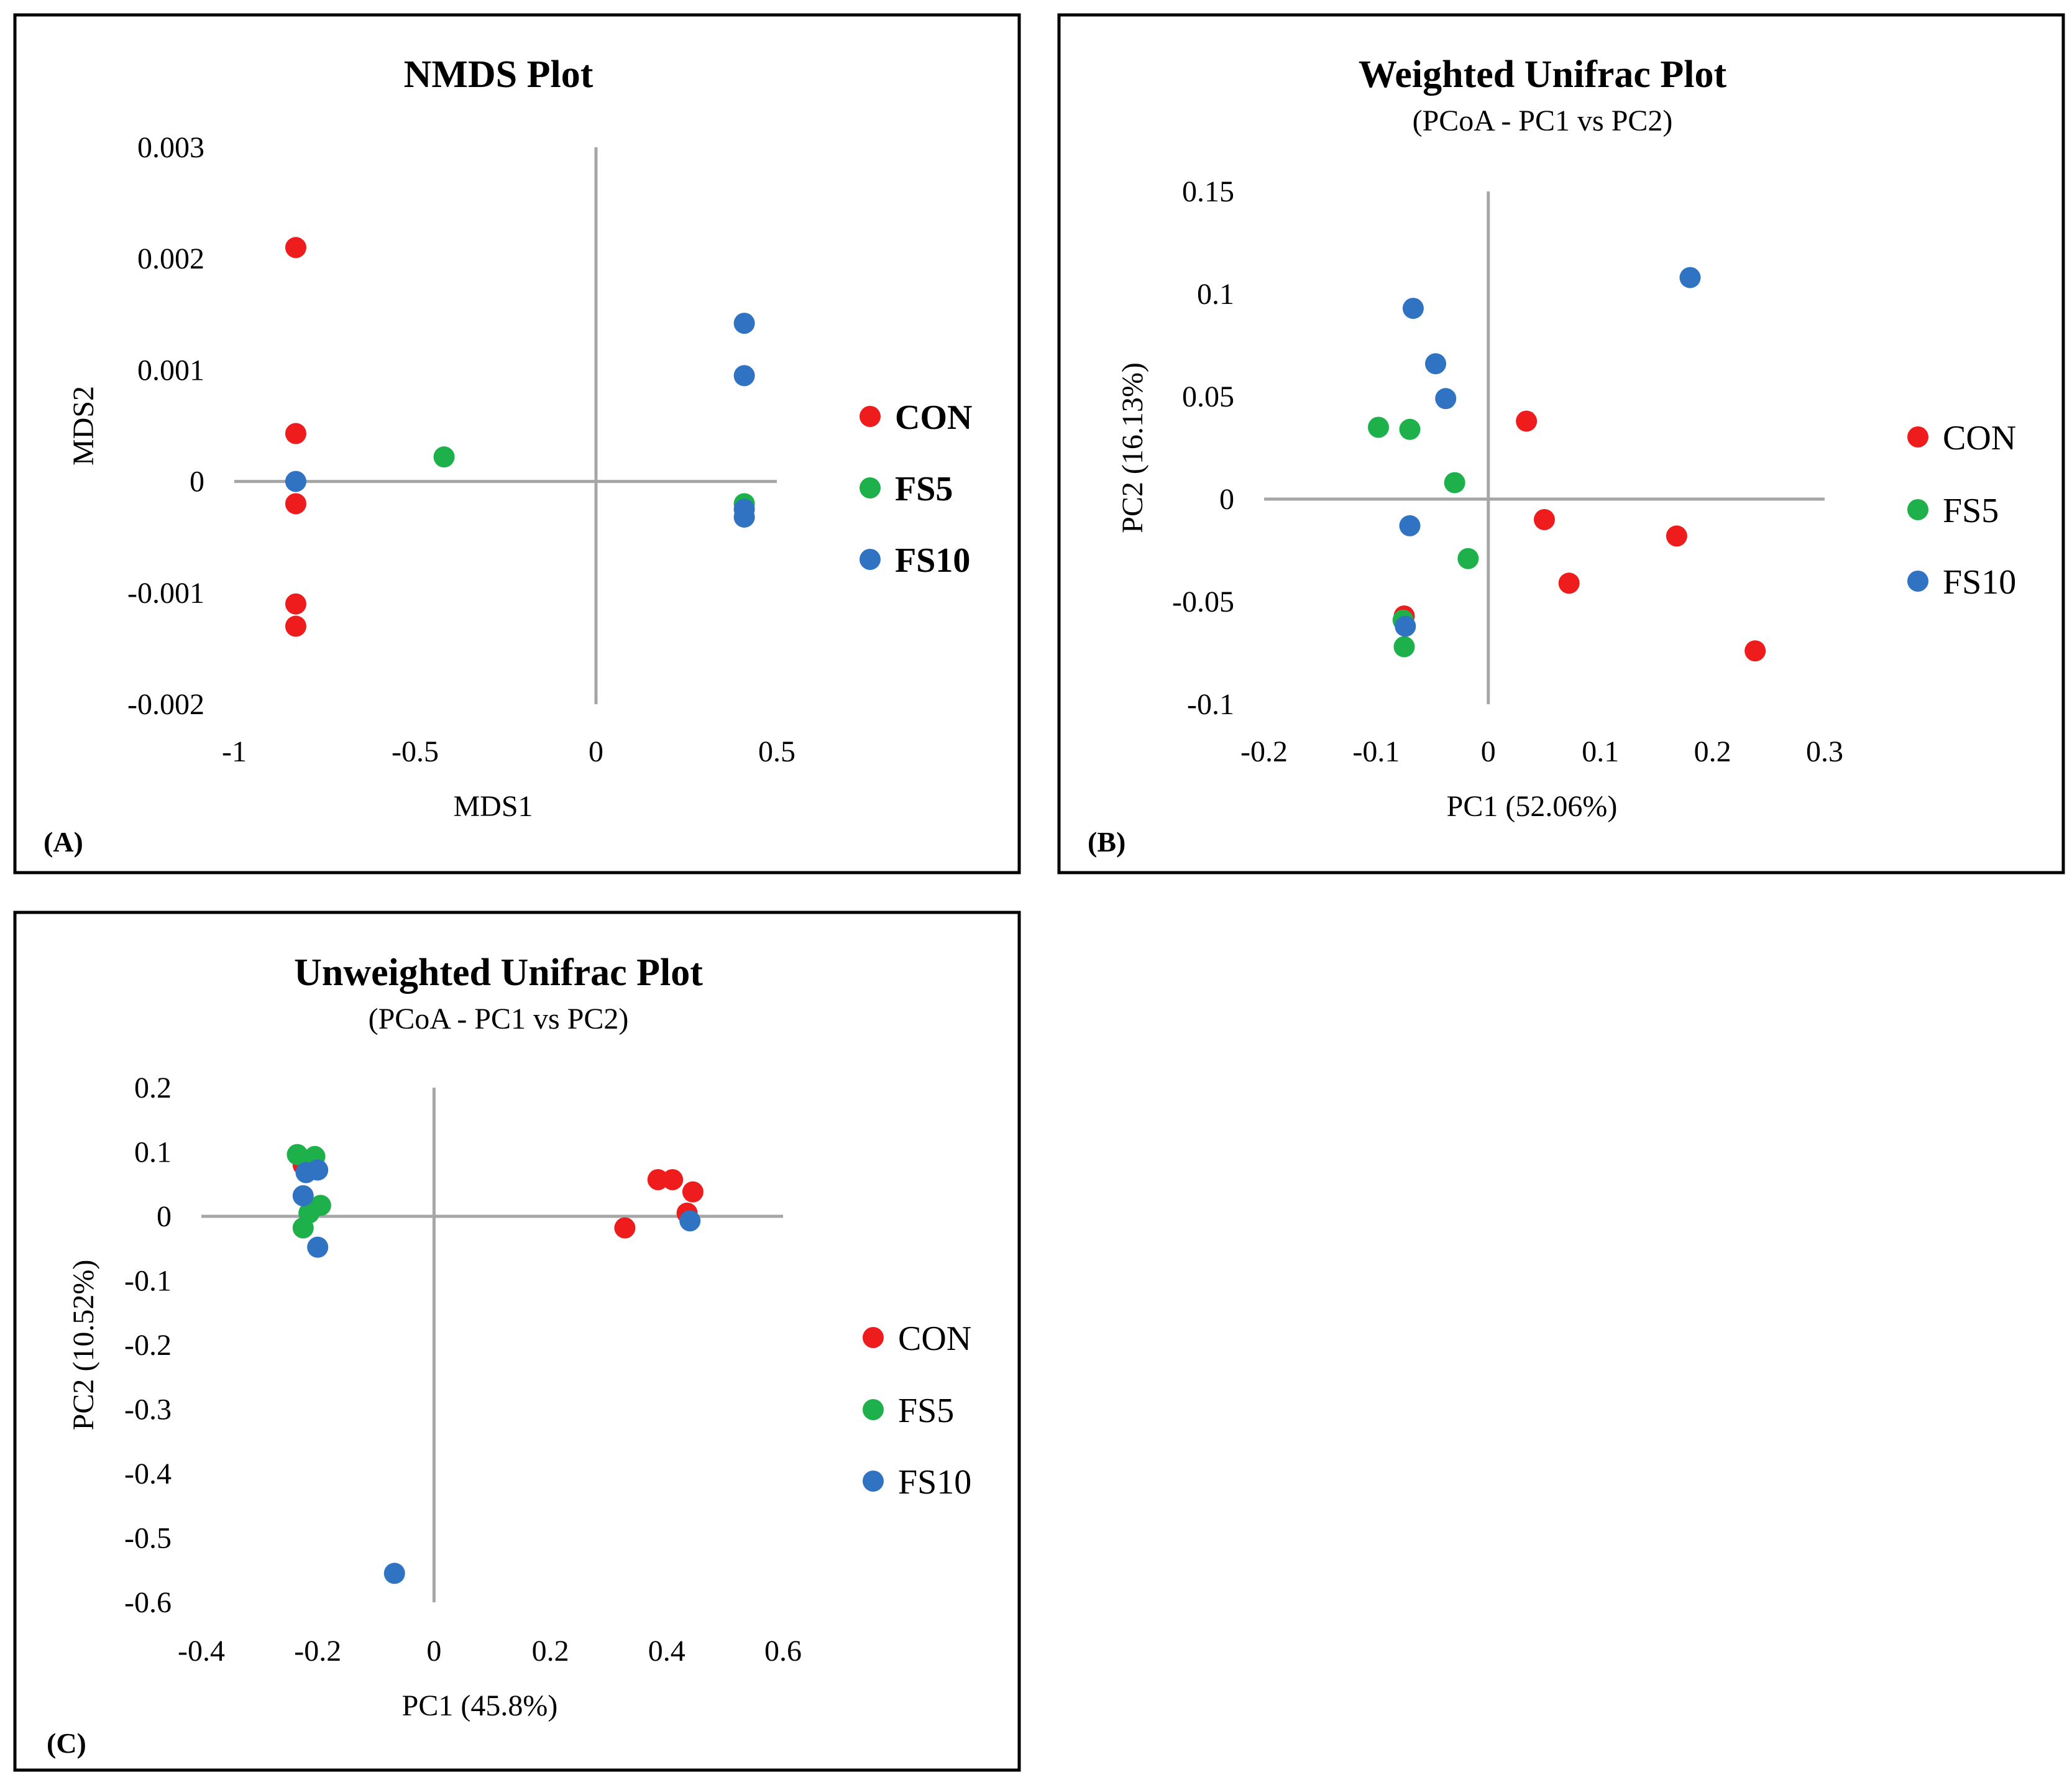 The height and width of the screenshot is (1790, 2072). What do you see at coordinates (148, 1539) in the screenshot?
I see `y-tick-label: -0.5` at bounding box center [148, 1539].